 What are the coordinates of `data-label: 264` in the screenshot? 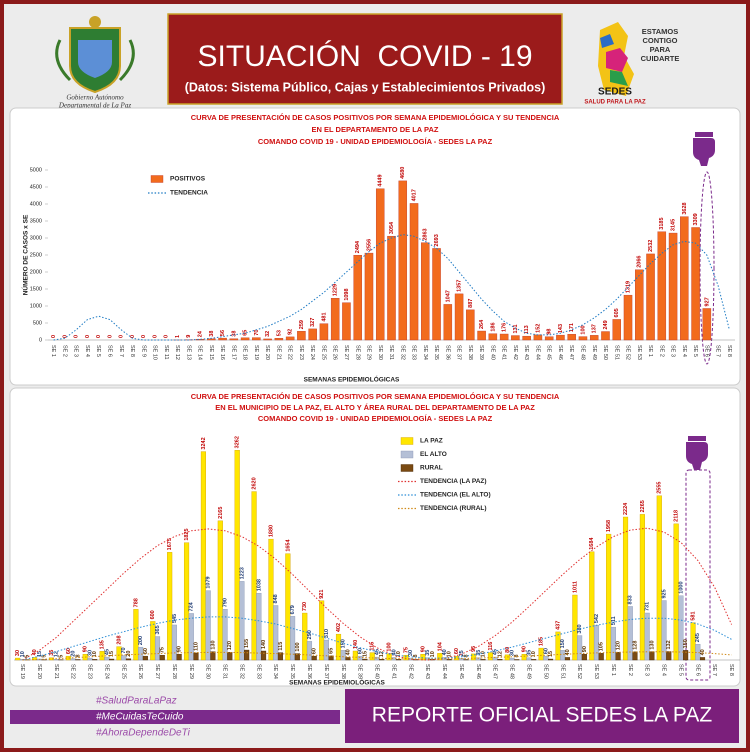 It's located at (482, 324).